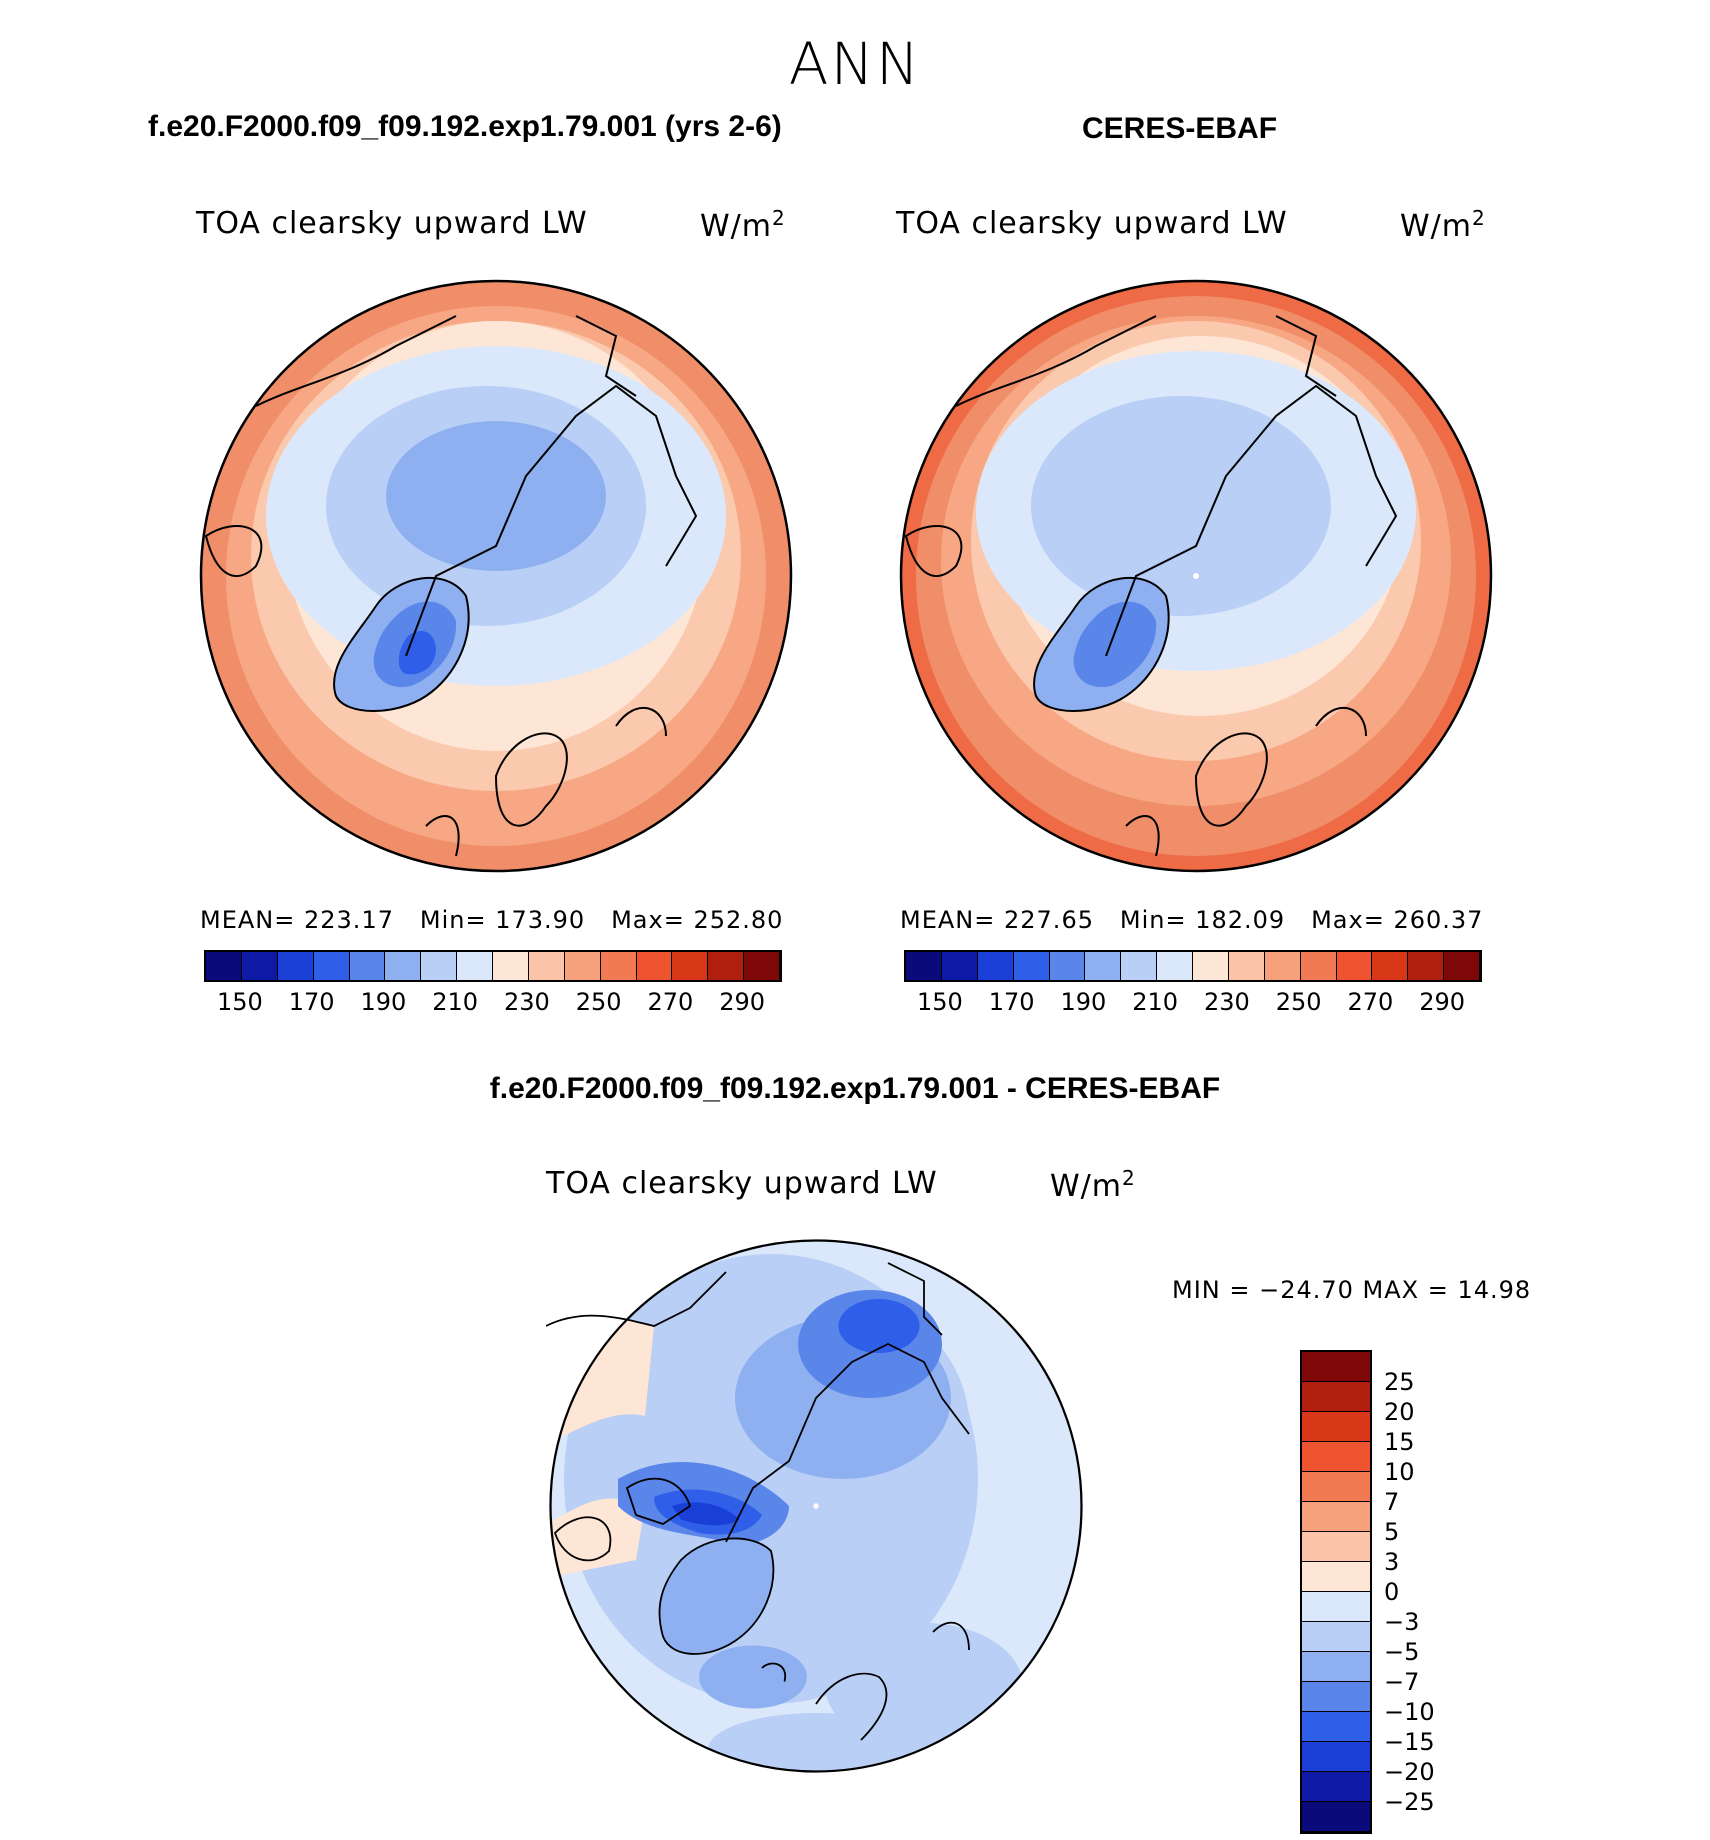 The image size is (1710, 1840). Describe the element at coordinates (1181, 506) in the screenshot. I see `zone-light-blue` at that location.